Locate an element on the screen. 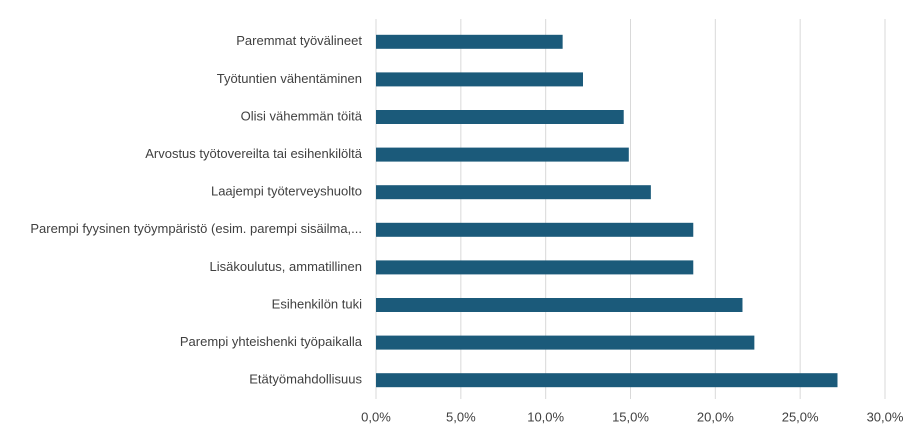  x-tick-label: 10,0% is located at coordinates (545, 416).